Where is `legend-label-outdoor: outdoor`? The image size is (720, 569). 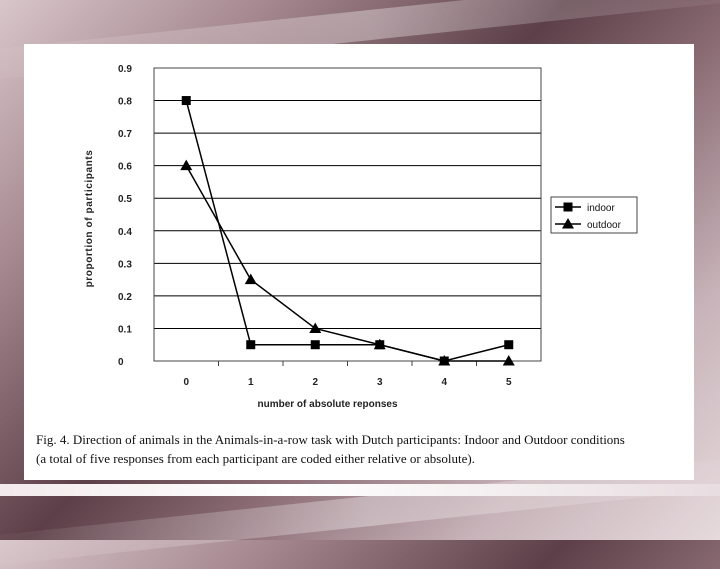 legend-label-outdoor: outdoor is located at coordinates (604, 225).